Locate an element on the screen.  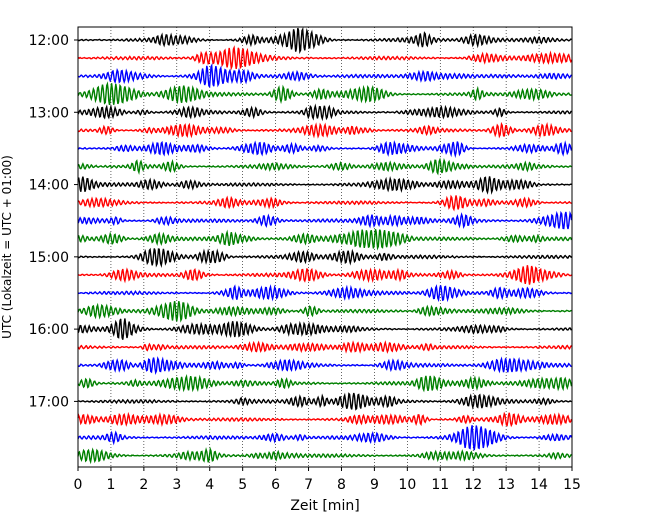
y-axis: 12:00 13:00 14:00 15:00 16:00 17:00 is located at coordinates (53, 221).